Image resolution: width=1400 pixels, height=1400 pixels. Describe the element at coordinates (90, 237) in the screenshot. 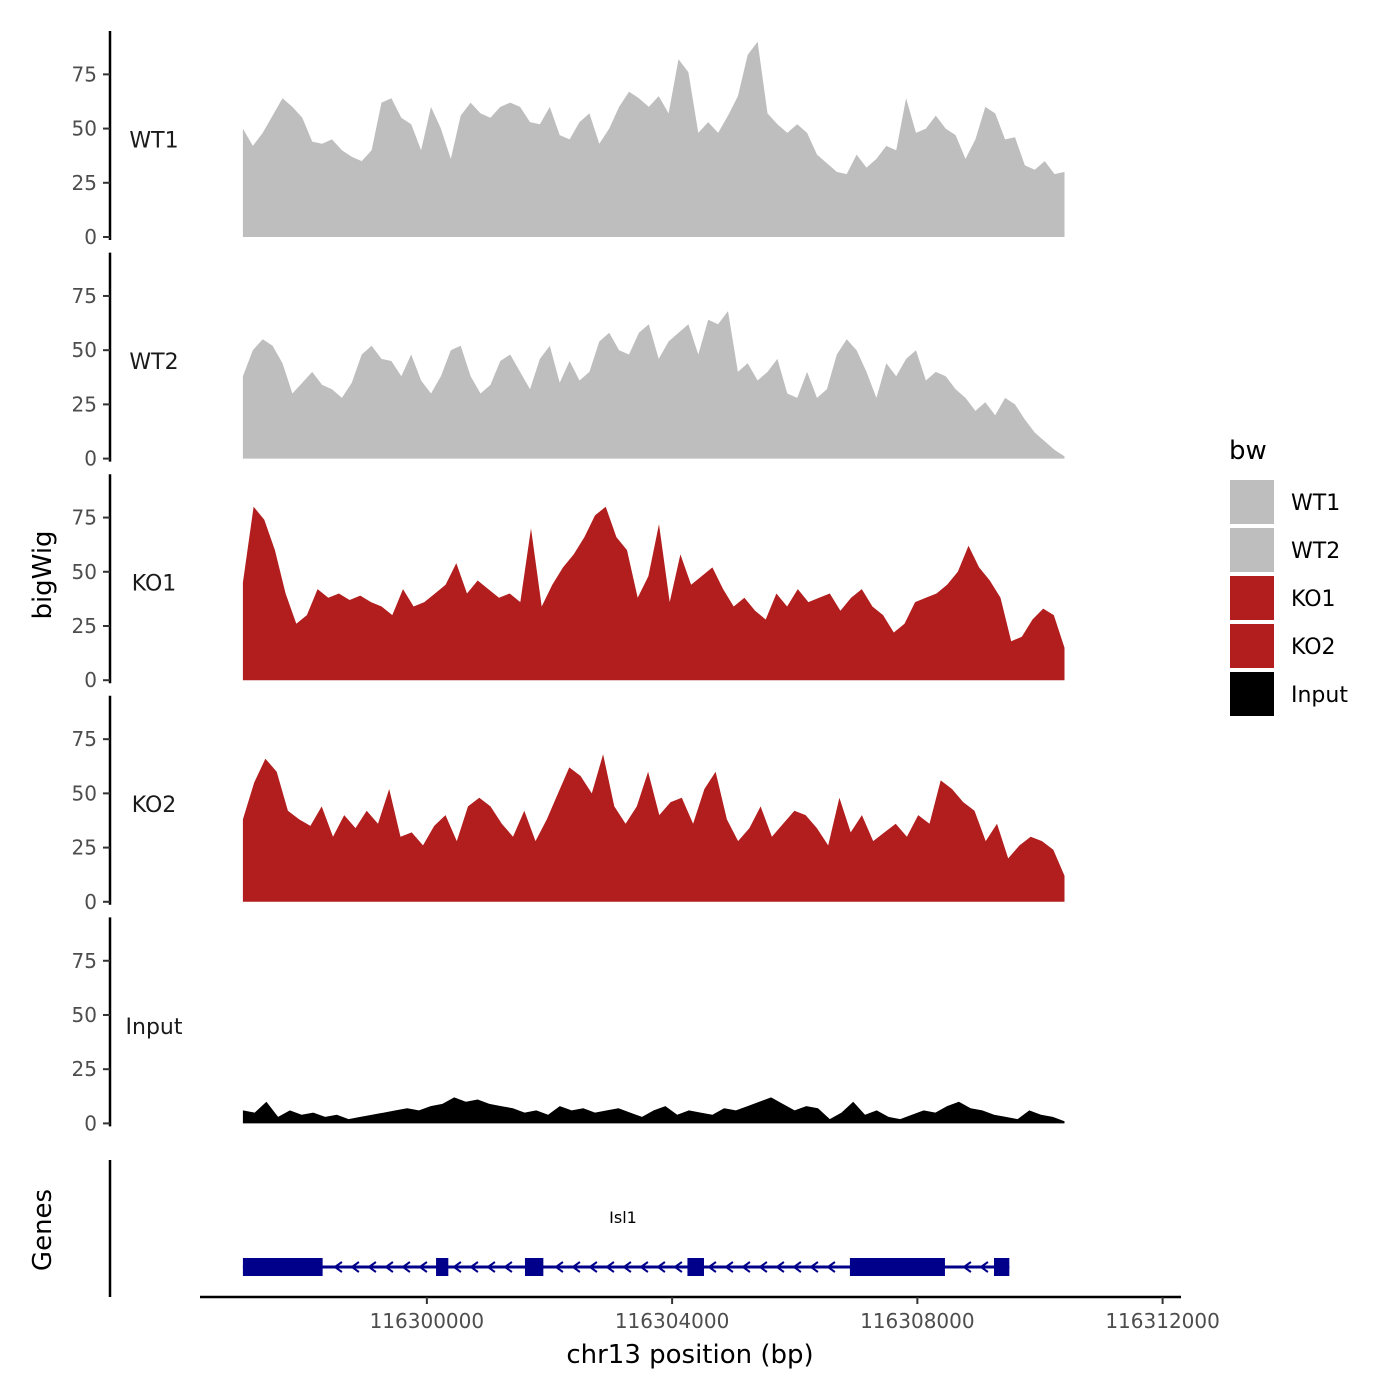

I see `y-tick-label-wt1-0: 0` at that location.